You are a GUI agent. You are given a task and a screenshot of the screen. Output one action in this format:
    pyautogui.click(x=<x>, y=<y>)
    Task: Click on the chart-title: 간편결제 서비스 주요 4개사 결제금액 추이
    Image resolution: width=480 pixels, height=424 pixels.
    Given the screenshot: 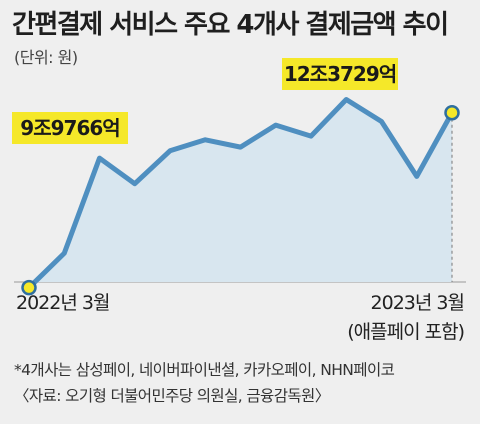 What is the action you would take?
    pyautogui.click(x=230, y=25)
    